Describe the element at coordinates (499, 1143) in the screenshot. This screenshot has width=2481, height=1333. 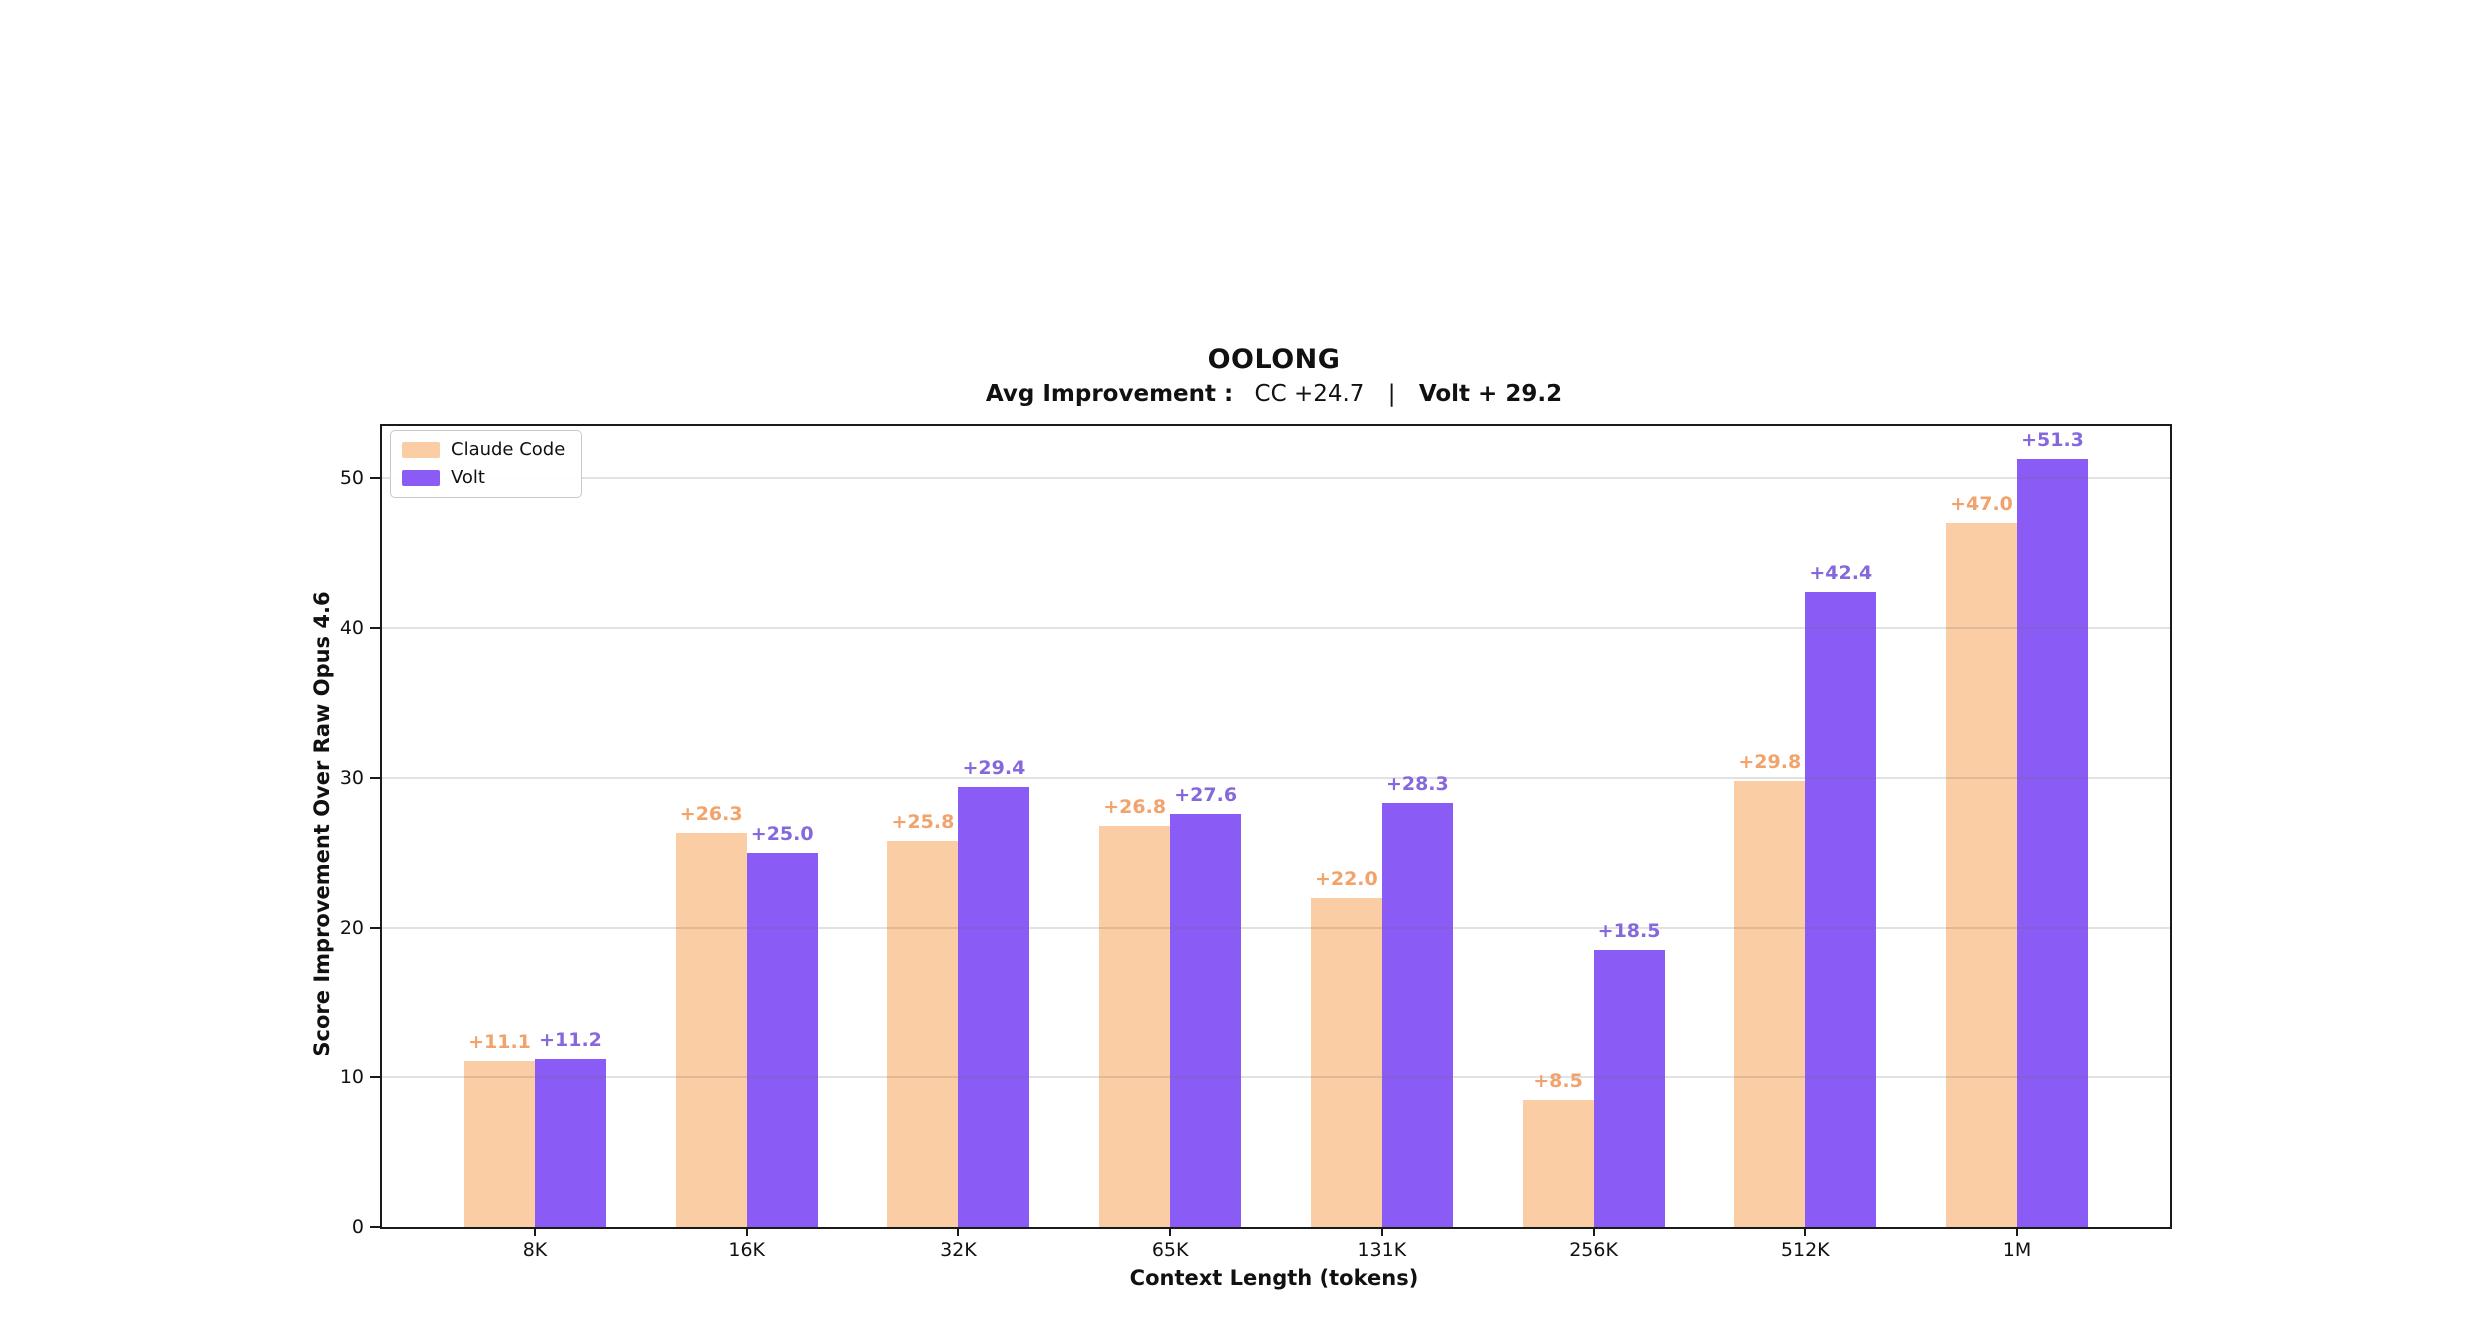
I see `bar-claude-code-8k` at that location.